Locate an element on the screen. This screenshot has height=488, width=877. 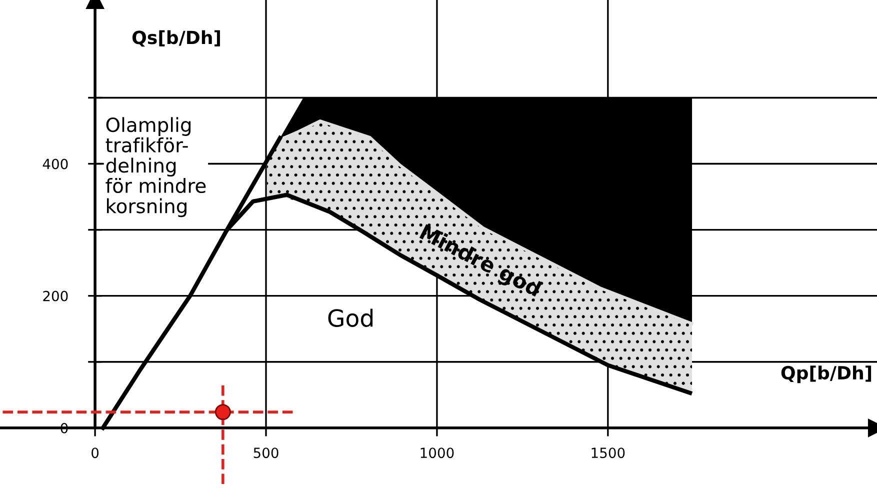
x-tick-label: 1000 is located at coordinates (437, 453).